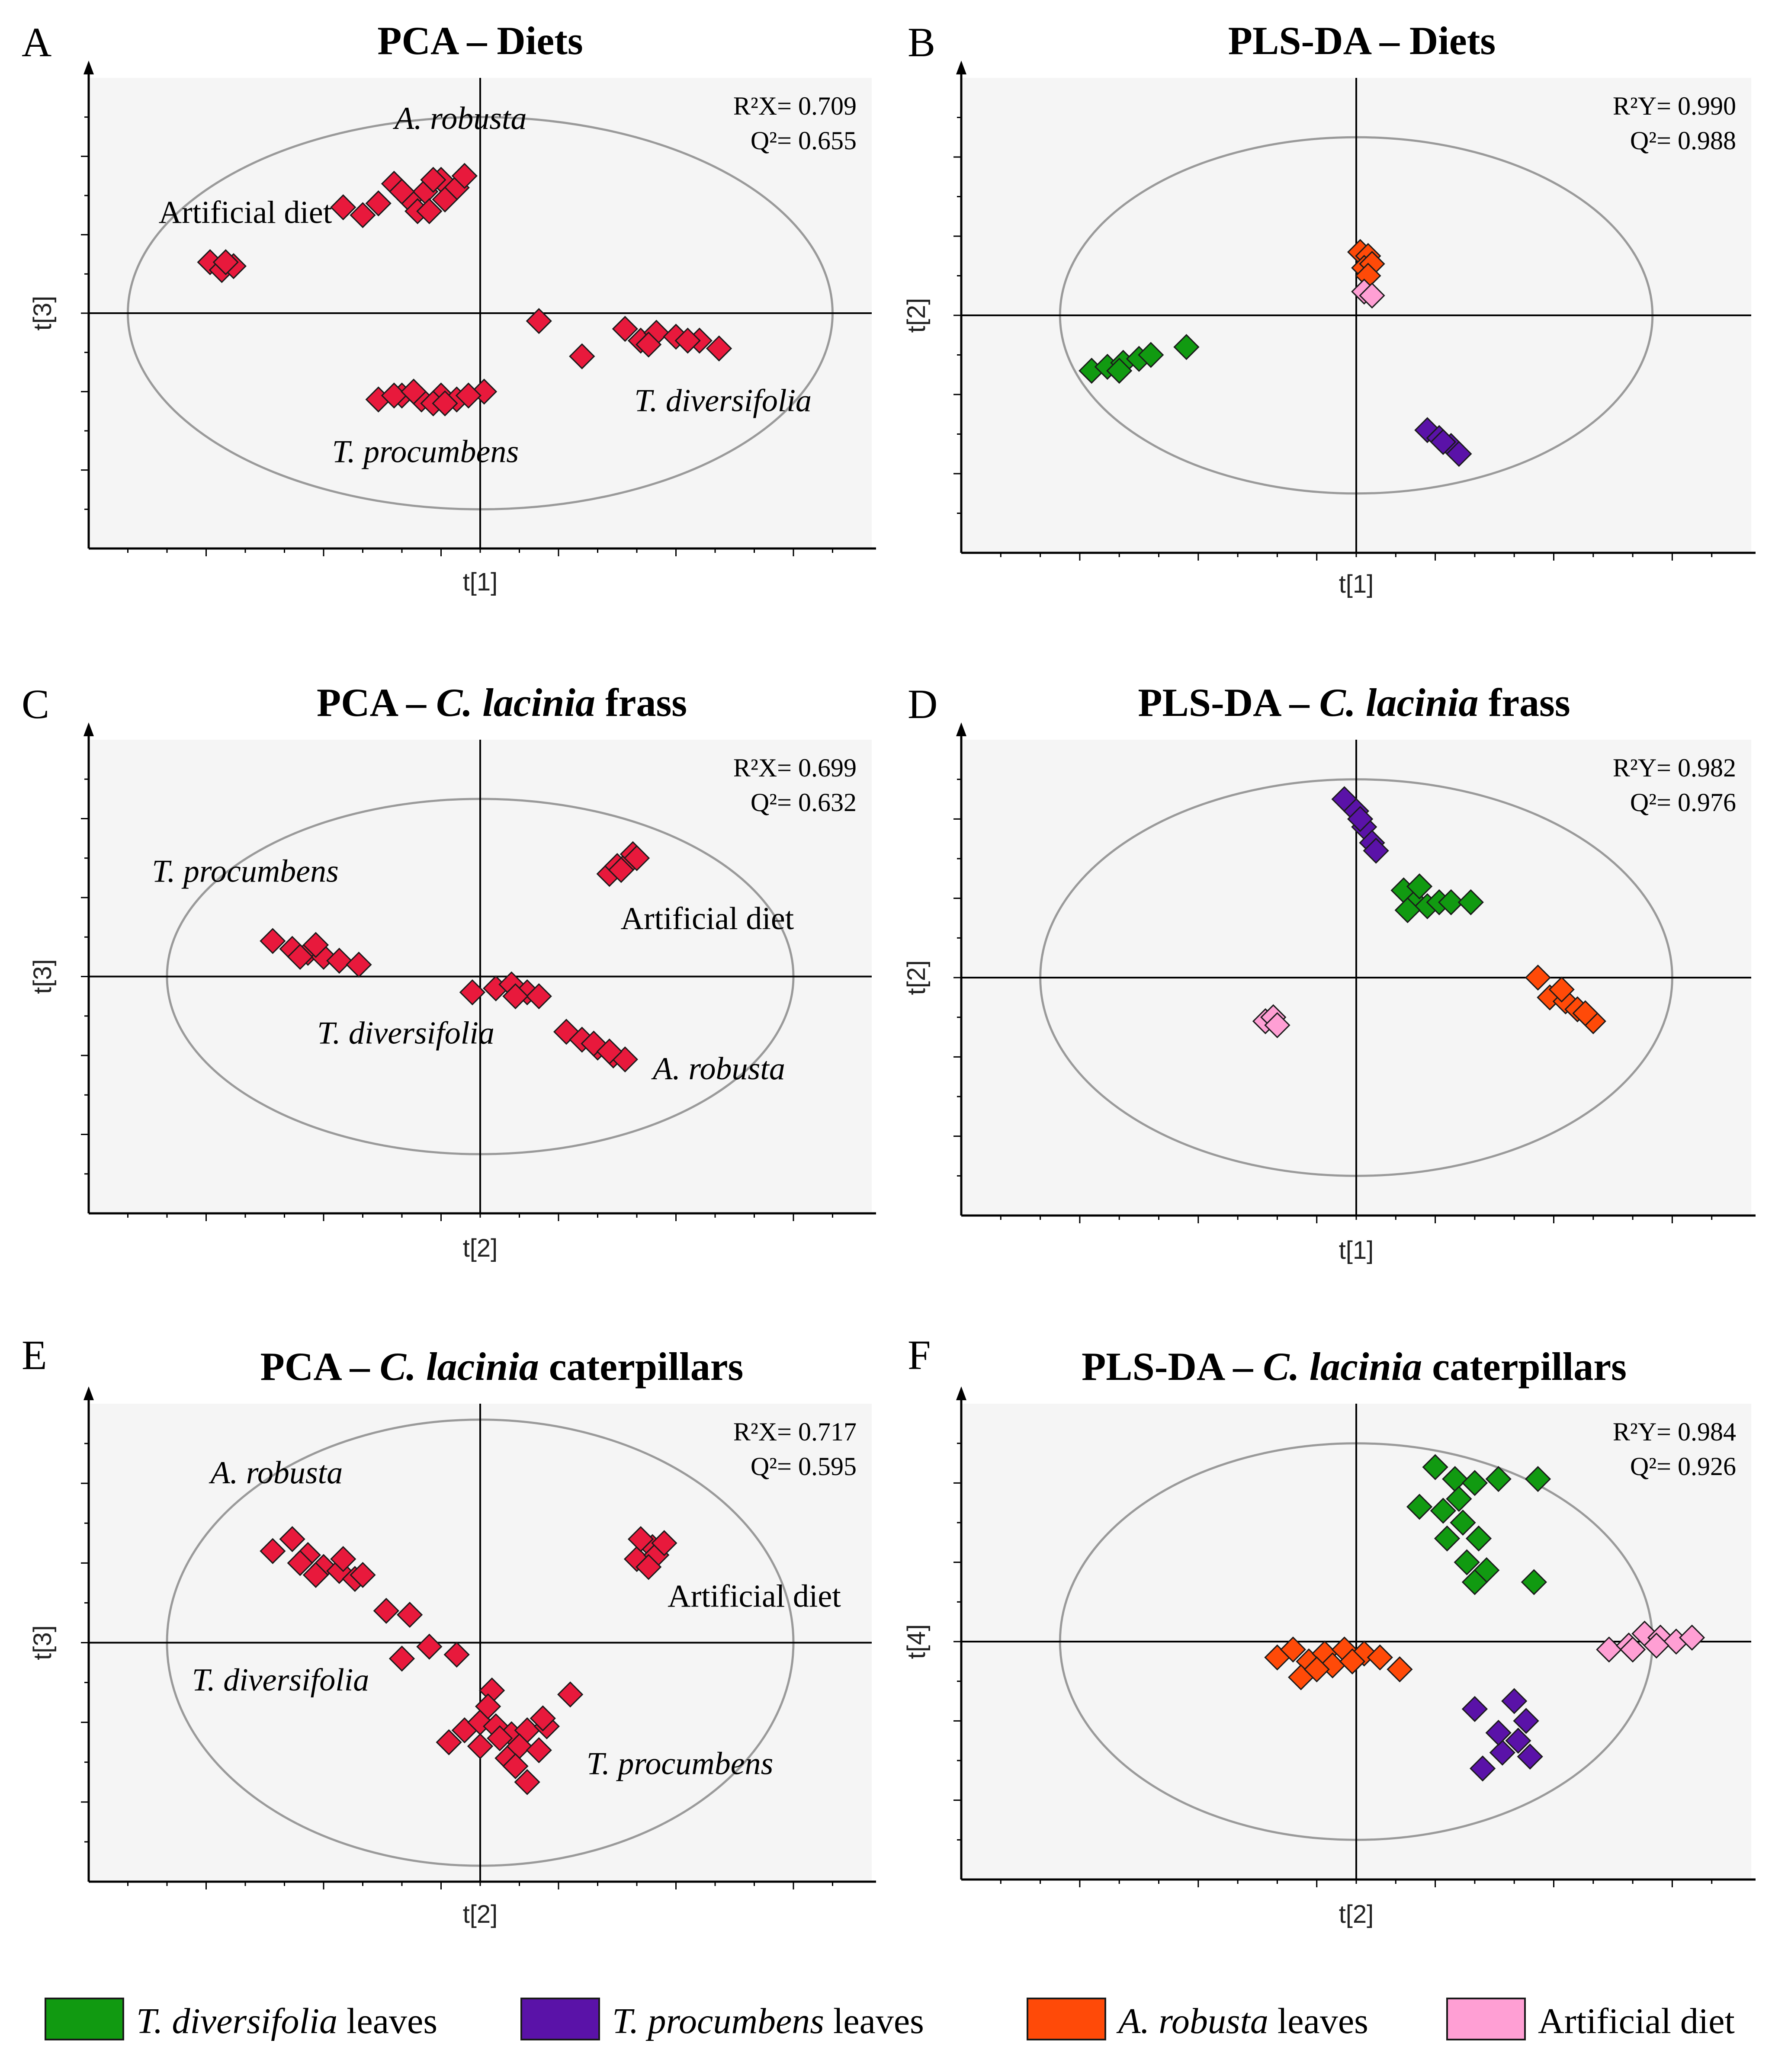 Image resolution: width=1788 pixels, height=2072 pixels. I want to click on series-t-procumbens, so click(510, 1736).